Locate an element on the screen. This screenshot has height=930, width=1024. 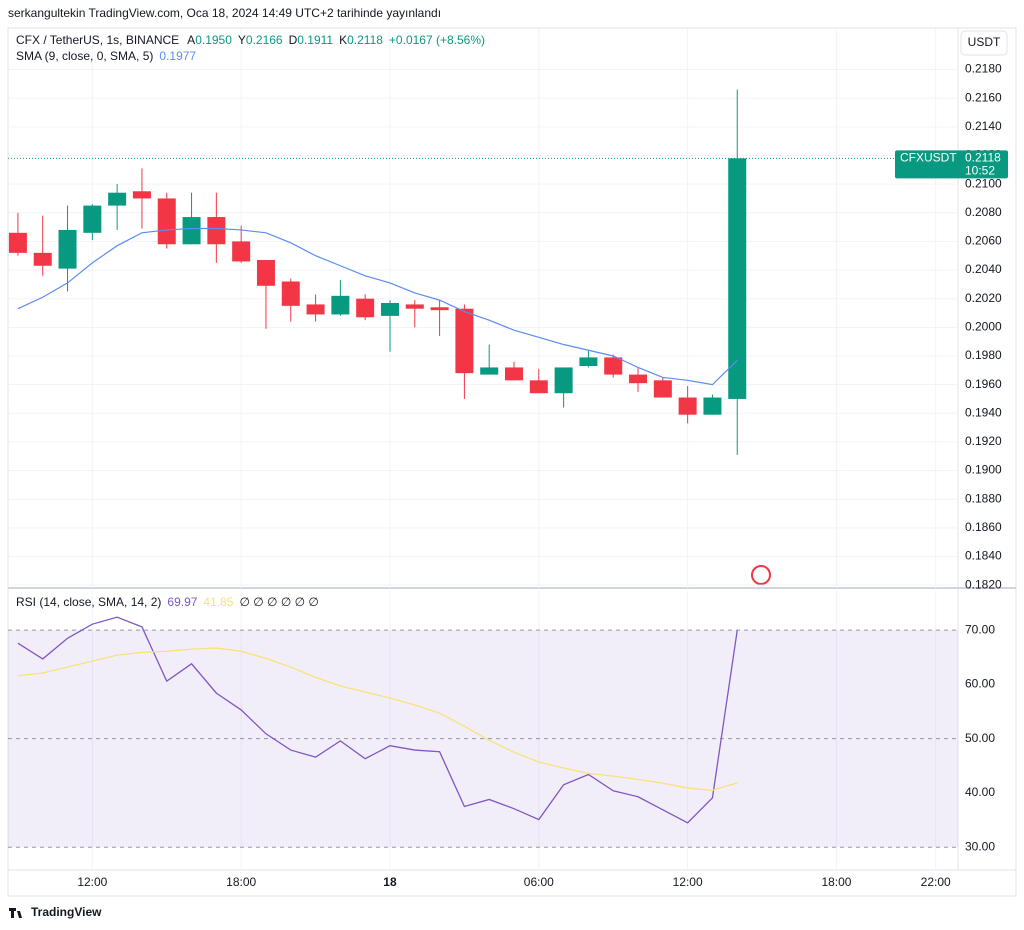
ohlc-value: 0.1911 is located at coordinates (315, 40).